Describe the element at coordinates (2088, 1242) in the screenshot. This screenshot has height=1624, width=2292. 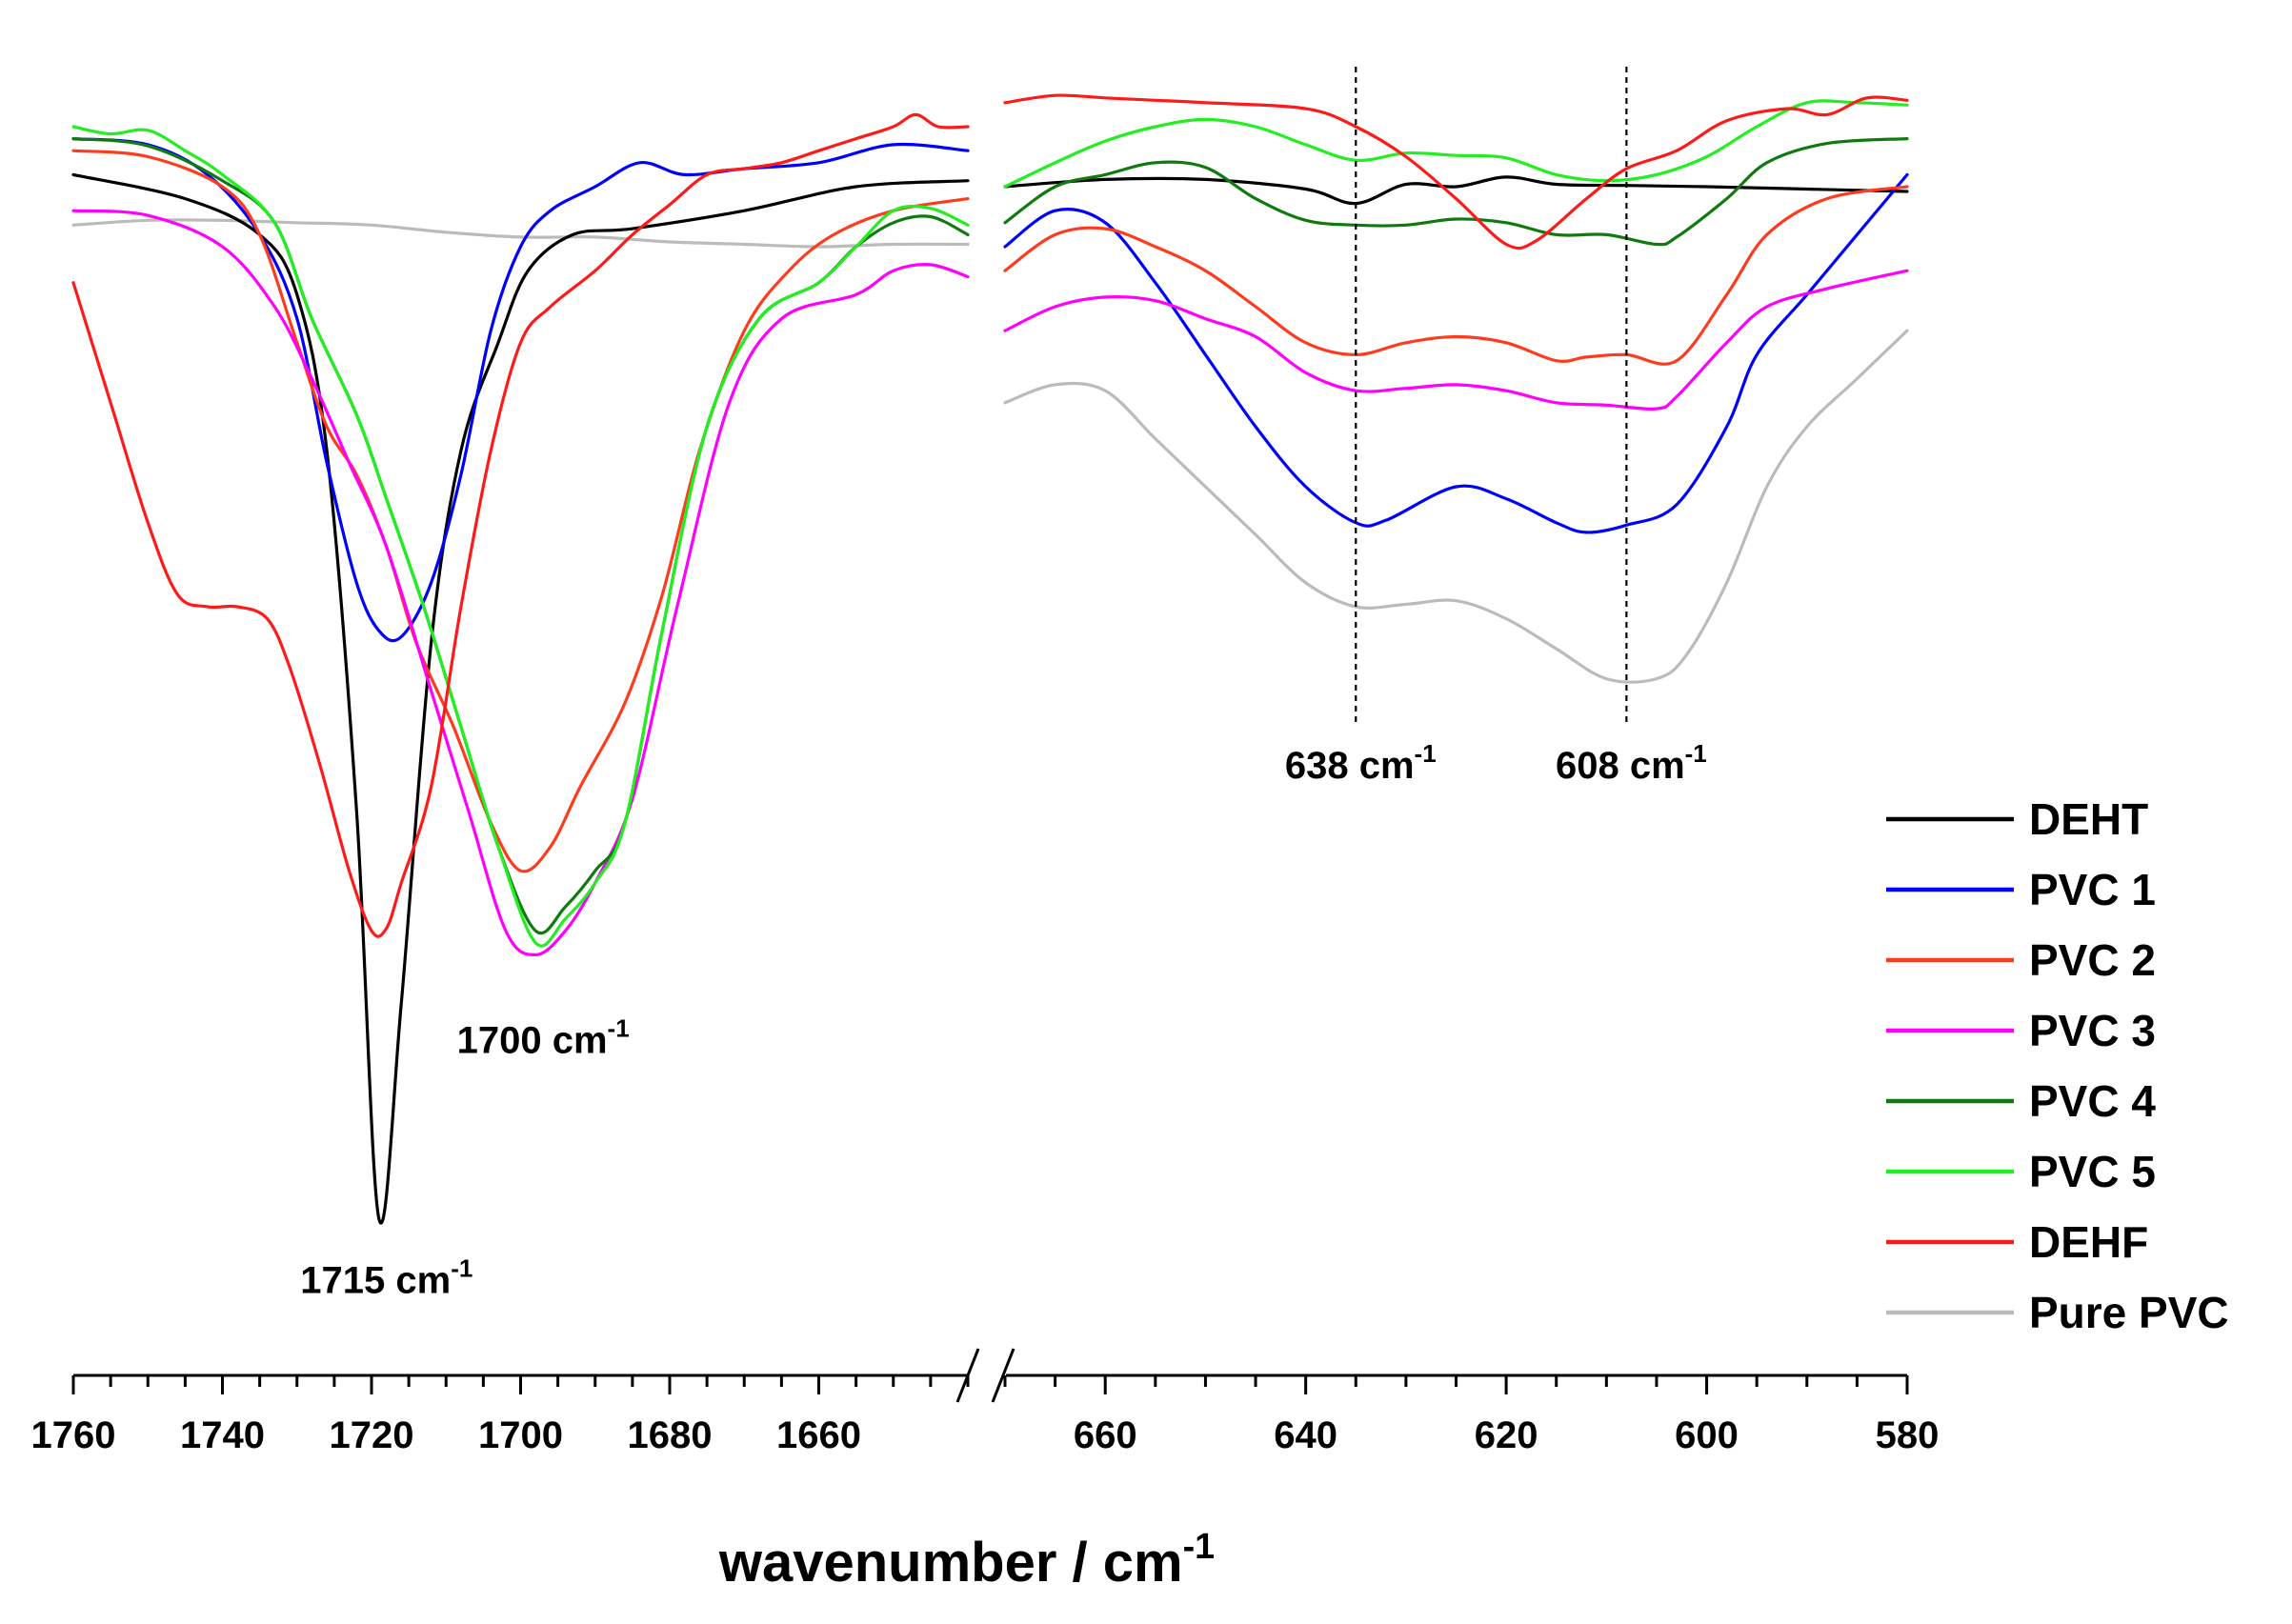
I see `legend-label: DEHF` at that location.